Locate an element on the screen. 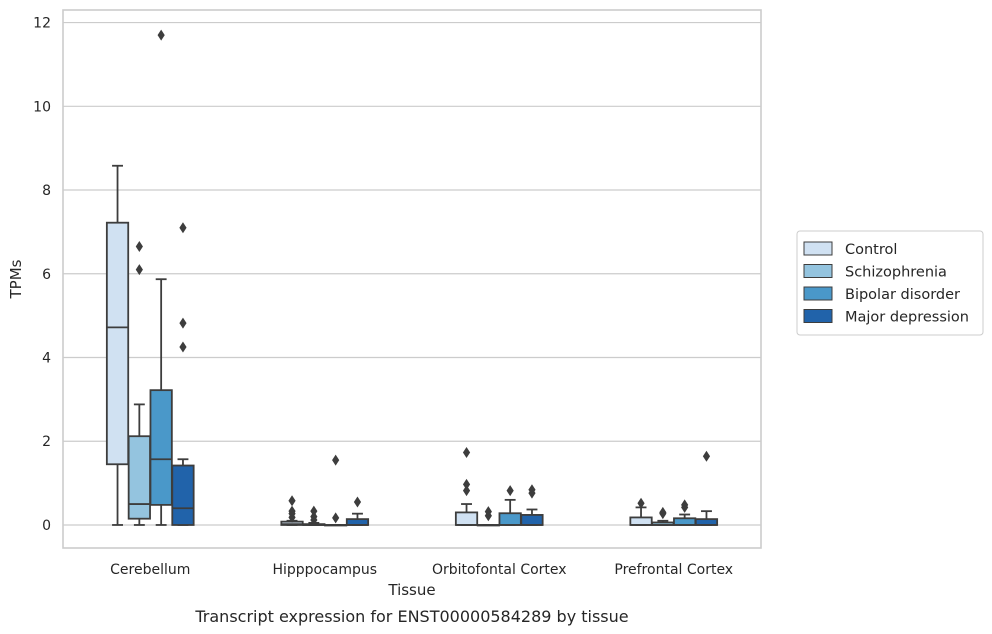 This screenshot has height=634, width=992. box-cerebellum-control is located at coordinates (117, 345).